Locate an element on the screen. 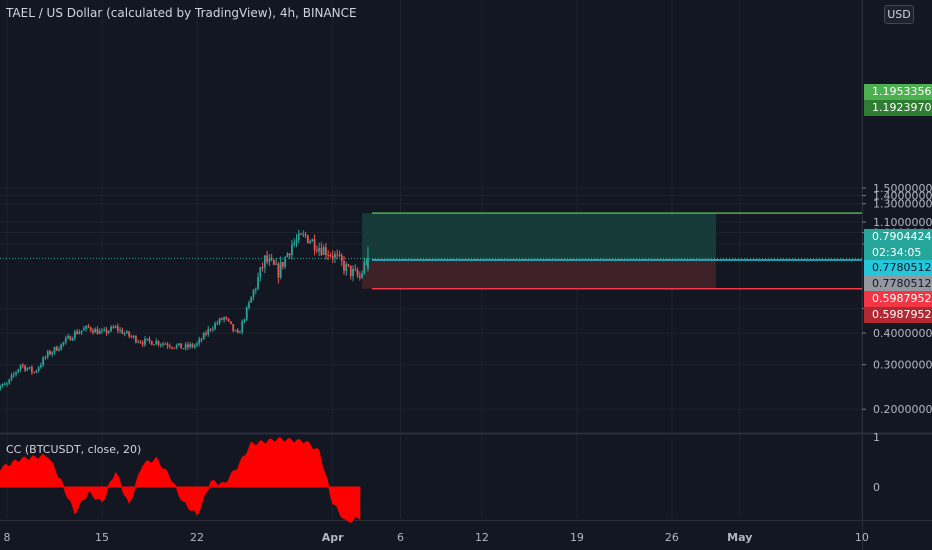  target-price-badge: 1.19533566 is located at coordinates (898, 92).